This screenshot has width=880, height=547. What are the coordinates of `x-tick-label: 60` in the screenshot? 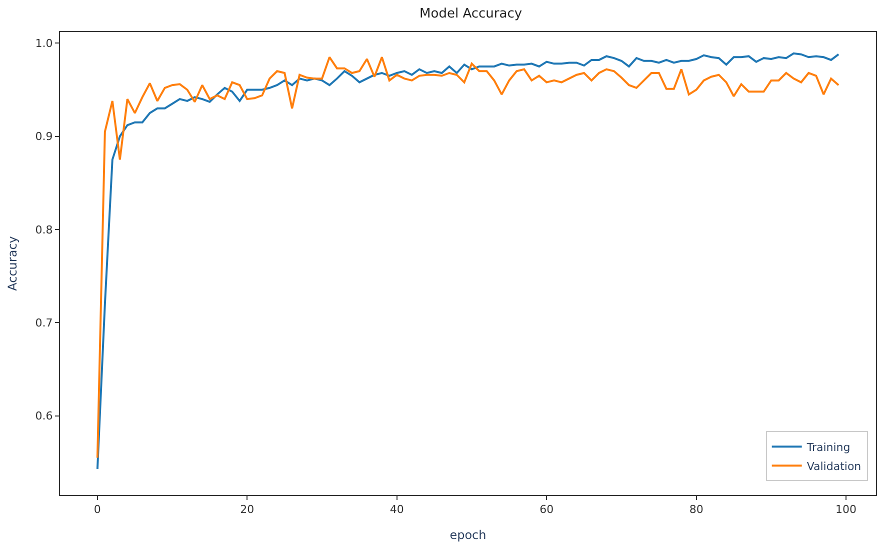 It's located at (547, 509).